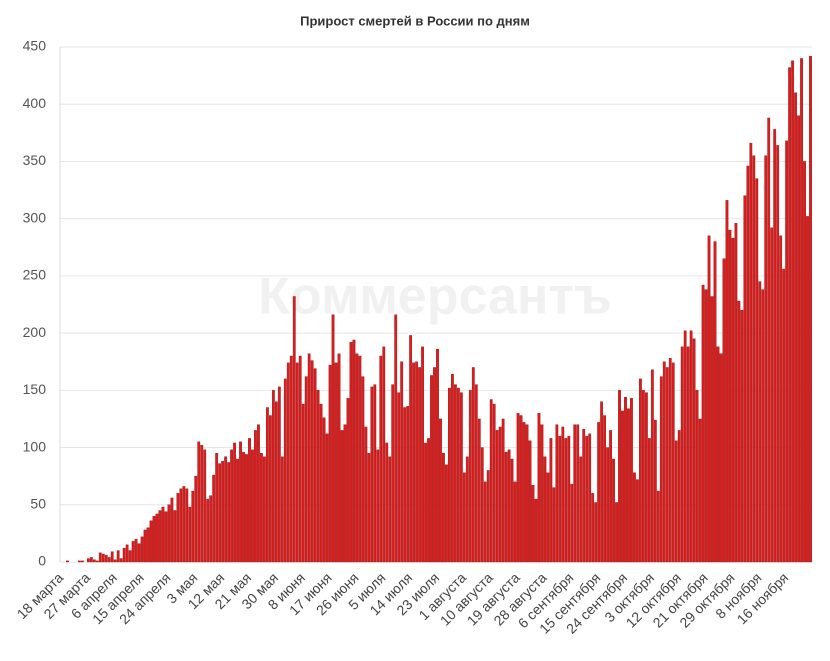  Describe the element at coordinates (35, 389) in the screenshot. I see `y-tick-label: 150` at that location.